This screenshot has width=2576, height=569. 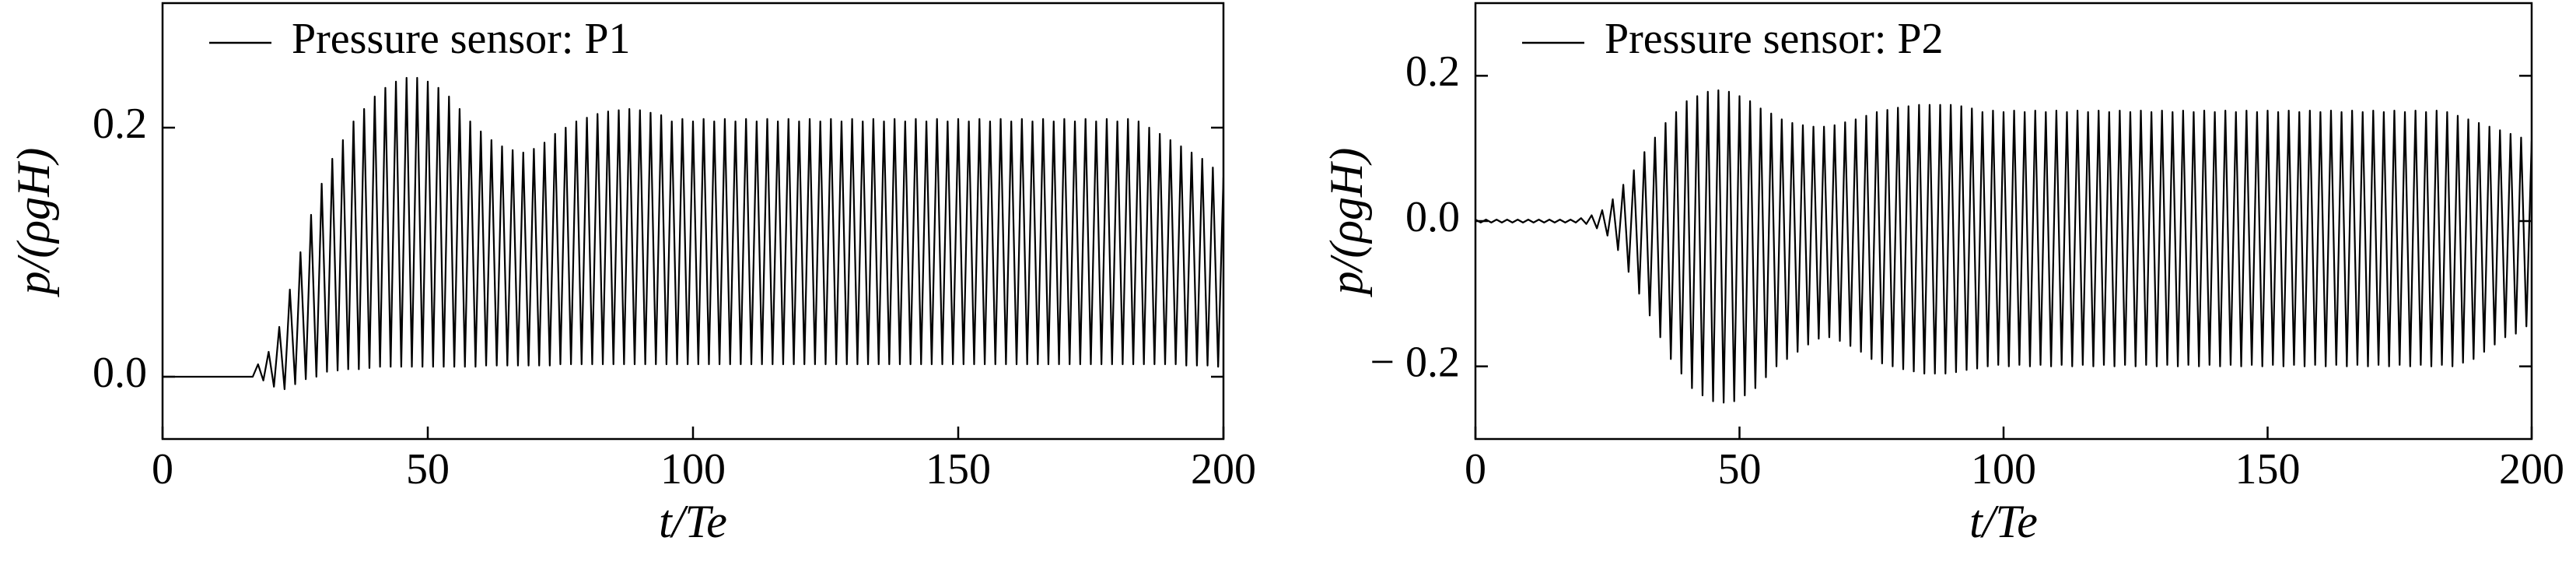 What do you see at coordinates (1415, 363) in the screenshot?
I see `y-tick-label: − 0.2` at bounding box center [1415, 363].